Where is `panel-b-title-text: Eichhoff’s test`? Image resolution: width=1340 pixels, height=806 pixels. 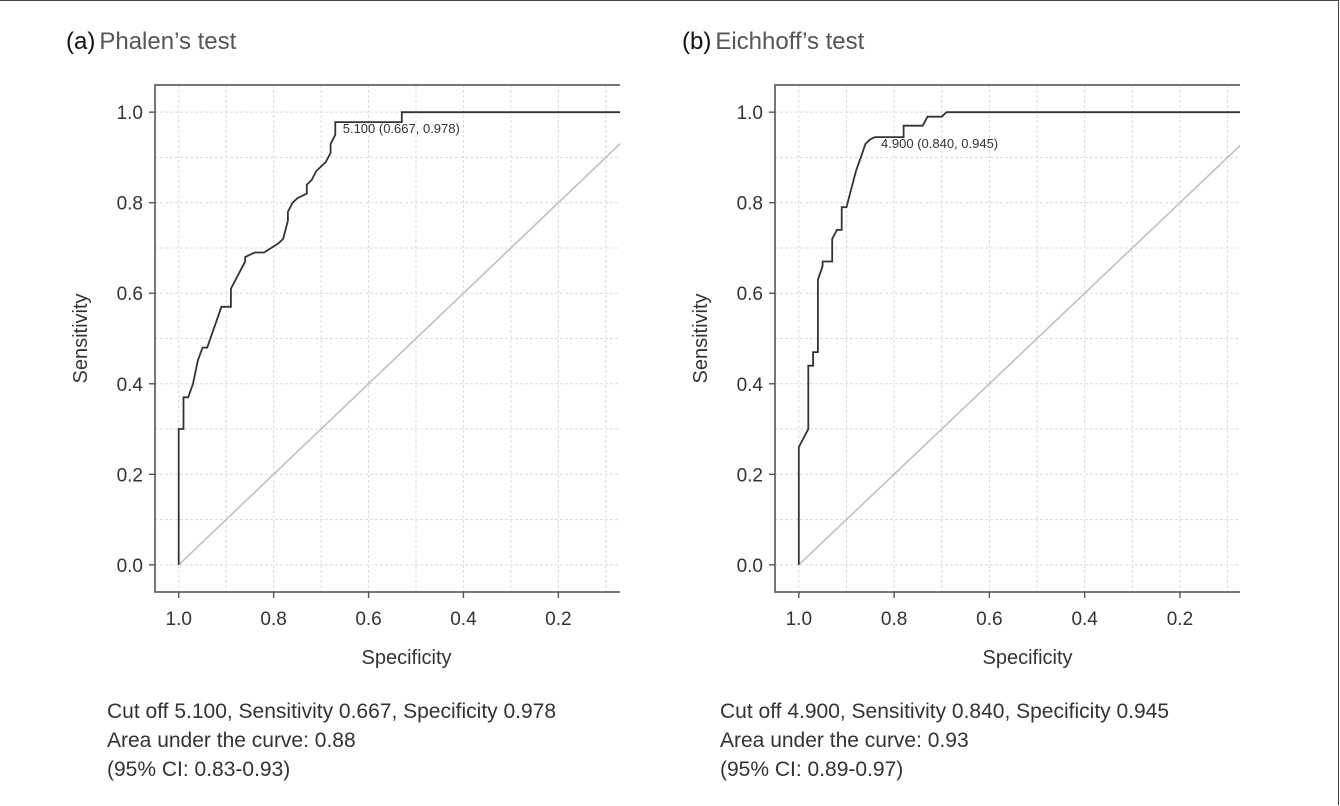
panel-b-title-text: Eichhoff’s test is located at coordinates (790, 41).